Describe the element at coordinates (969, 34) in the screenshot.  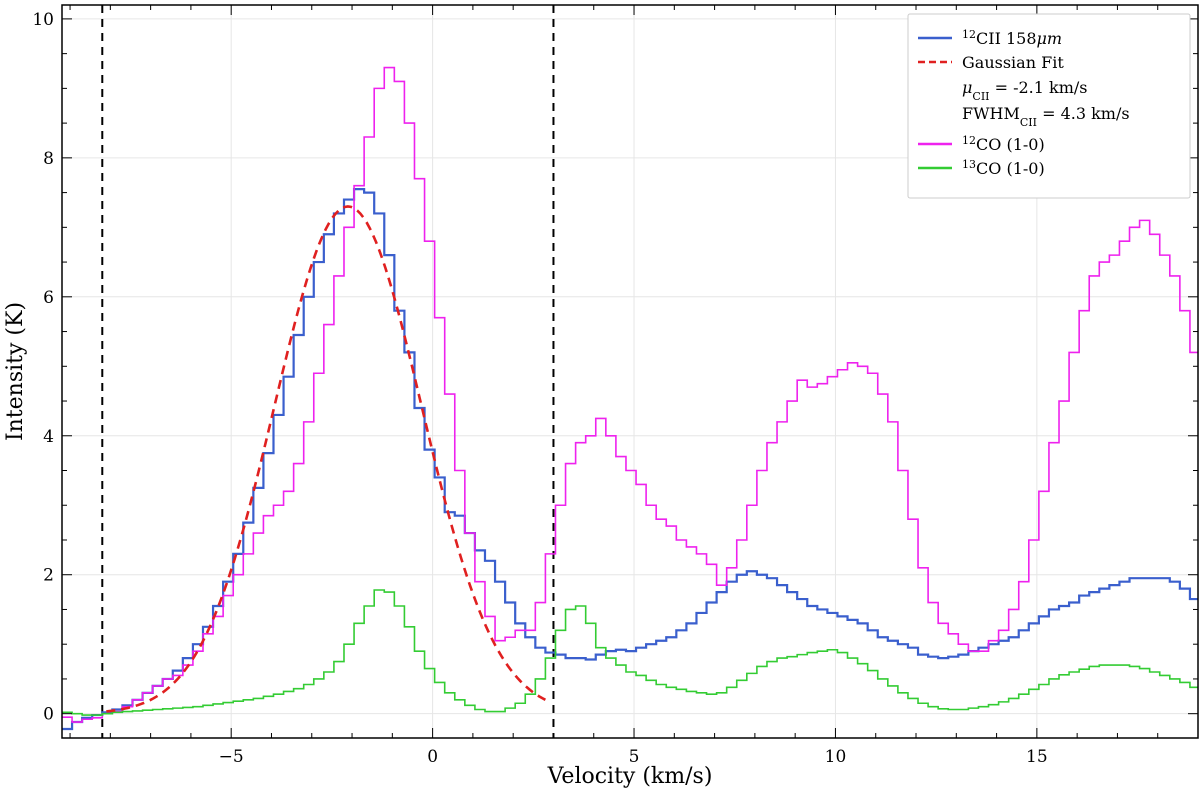
I see `legend-cii-isotope: 12` at that location.